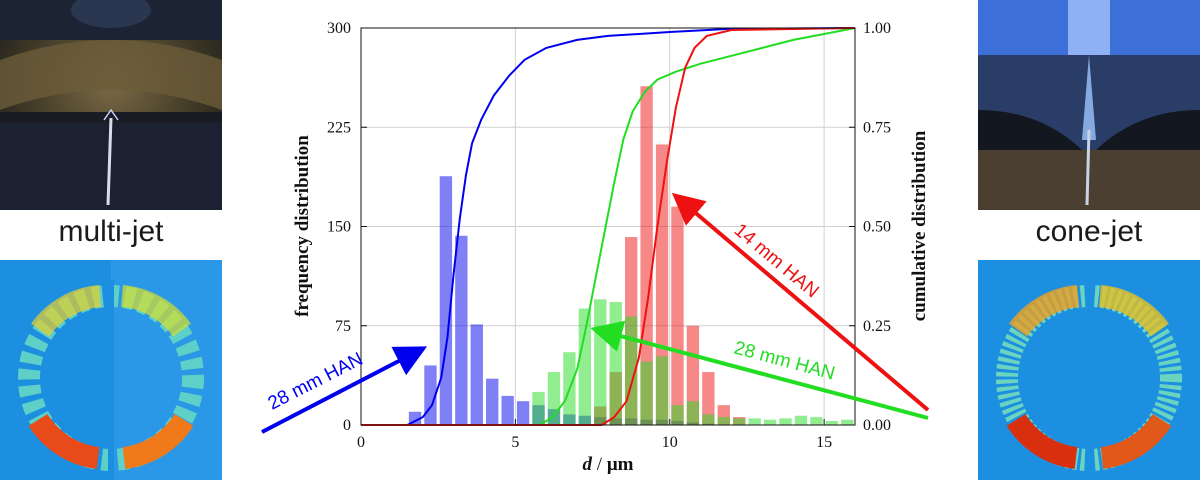 Image resolution: width=1200 pixels, height=480 pixels. Describe the element at coordinates (877, 227) in the screenshot. I see `y-right-tick-label-2: 0.50` at that location.